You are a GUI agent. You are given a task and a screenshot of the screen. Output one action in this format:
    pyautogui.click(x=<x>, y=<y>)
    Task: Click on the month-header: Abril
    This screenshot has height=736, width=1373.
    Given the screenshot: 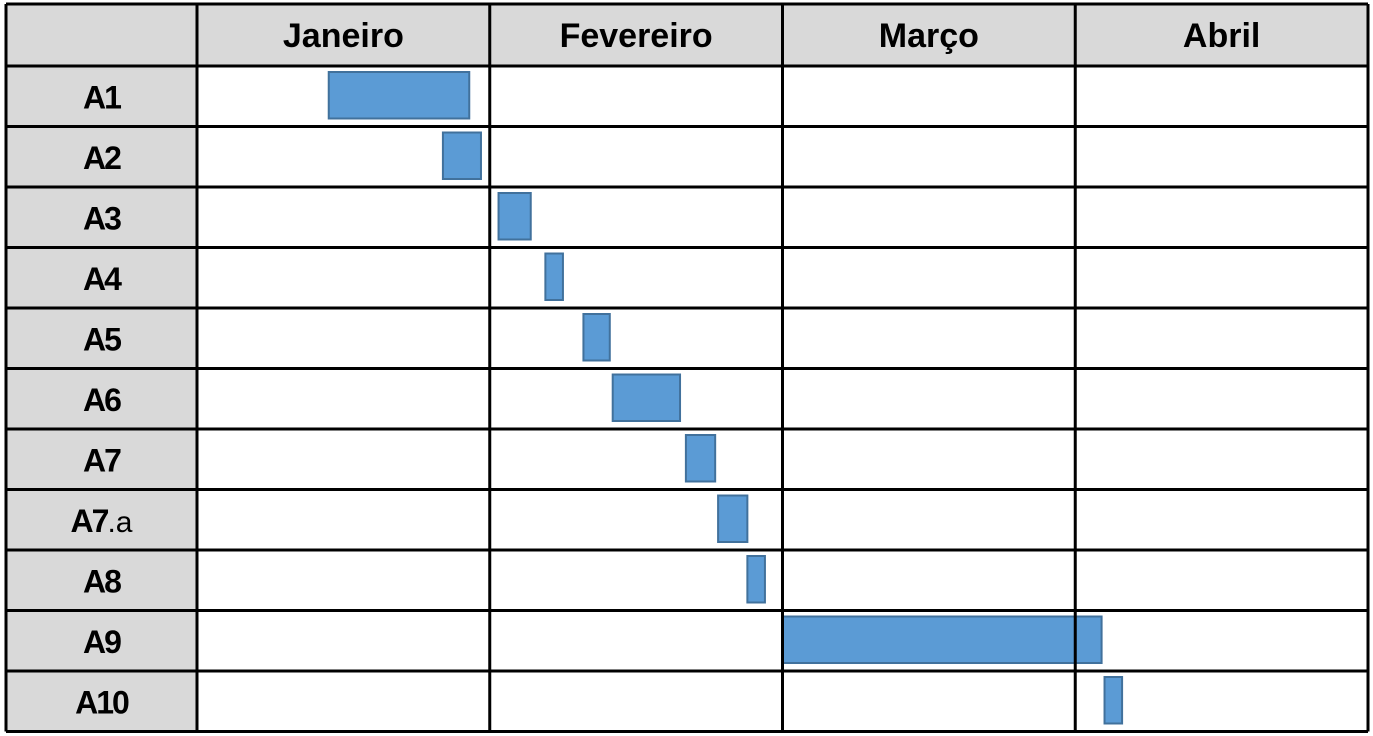 What is the action you would take?
    pyautogui.click(x=1221, y=36)
    